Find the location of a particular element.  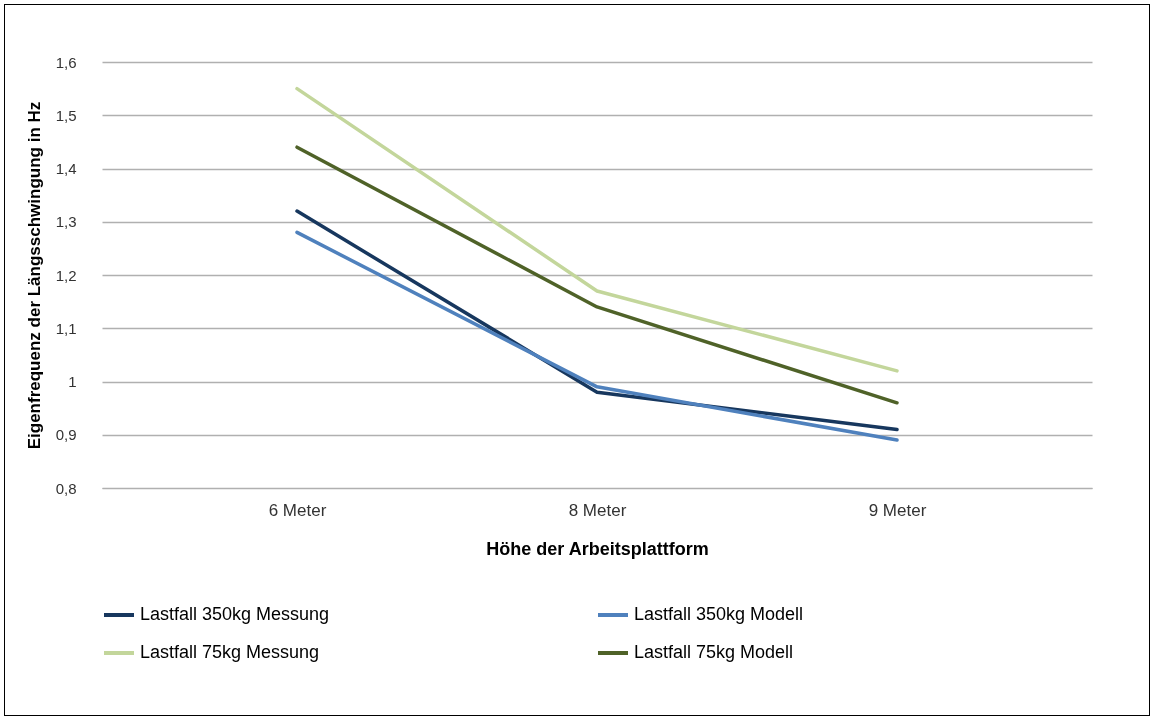

y-tick-label: 1,6 is located at coordinates (66, 62).